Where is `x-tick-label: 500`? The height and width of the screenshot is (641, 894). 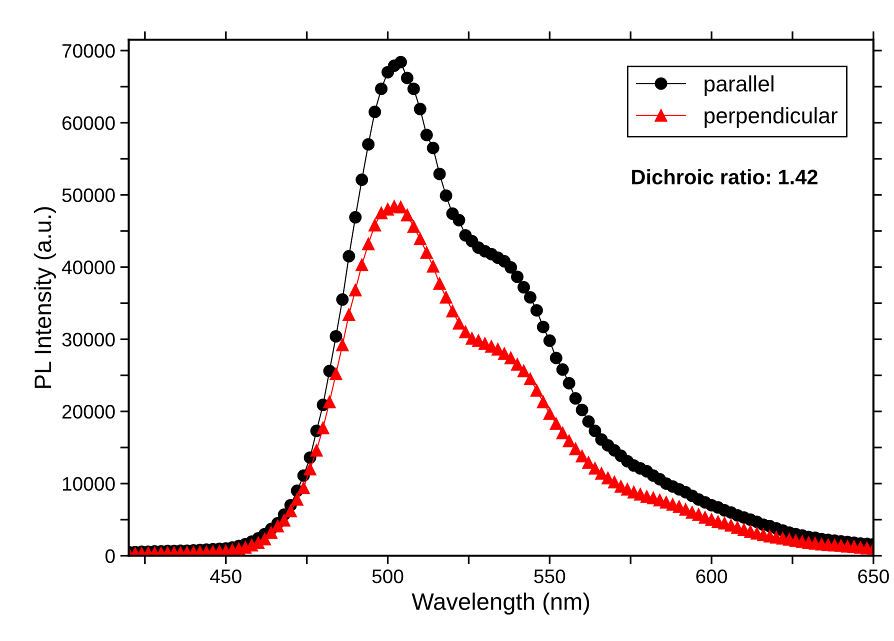 x-tick-label: 500 is located at coordinates (388, 576).